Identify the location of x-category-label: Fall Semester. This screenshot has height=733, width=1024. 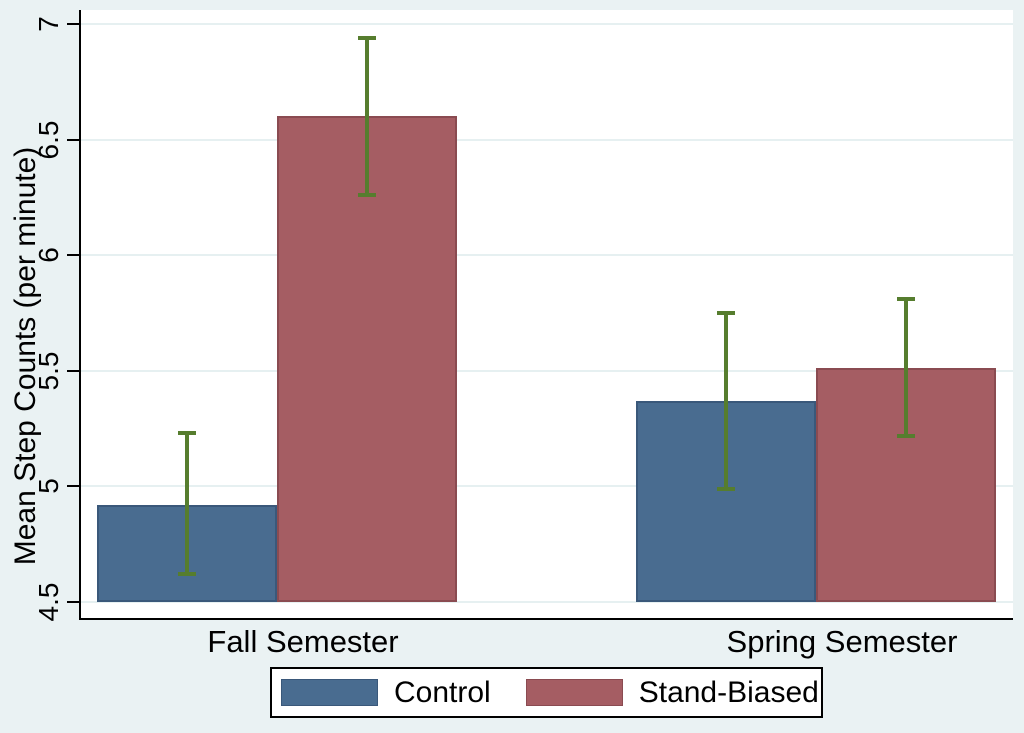
(303, 641).